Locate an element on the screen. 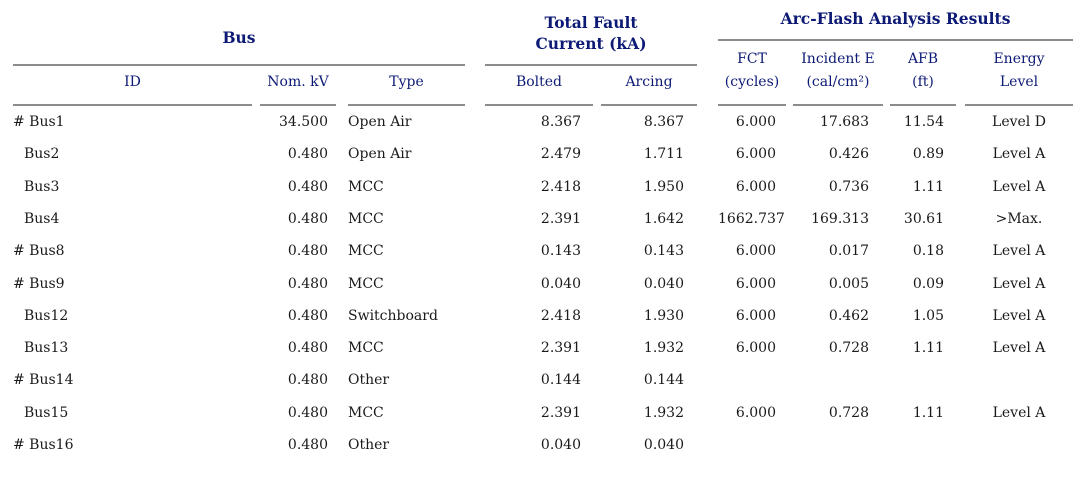 This screenshot has width=1085, height=488. cell-afb: 0.18 is located at coordinates (928, 251).